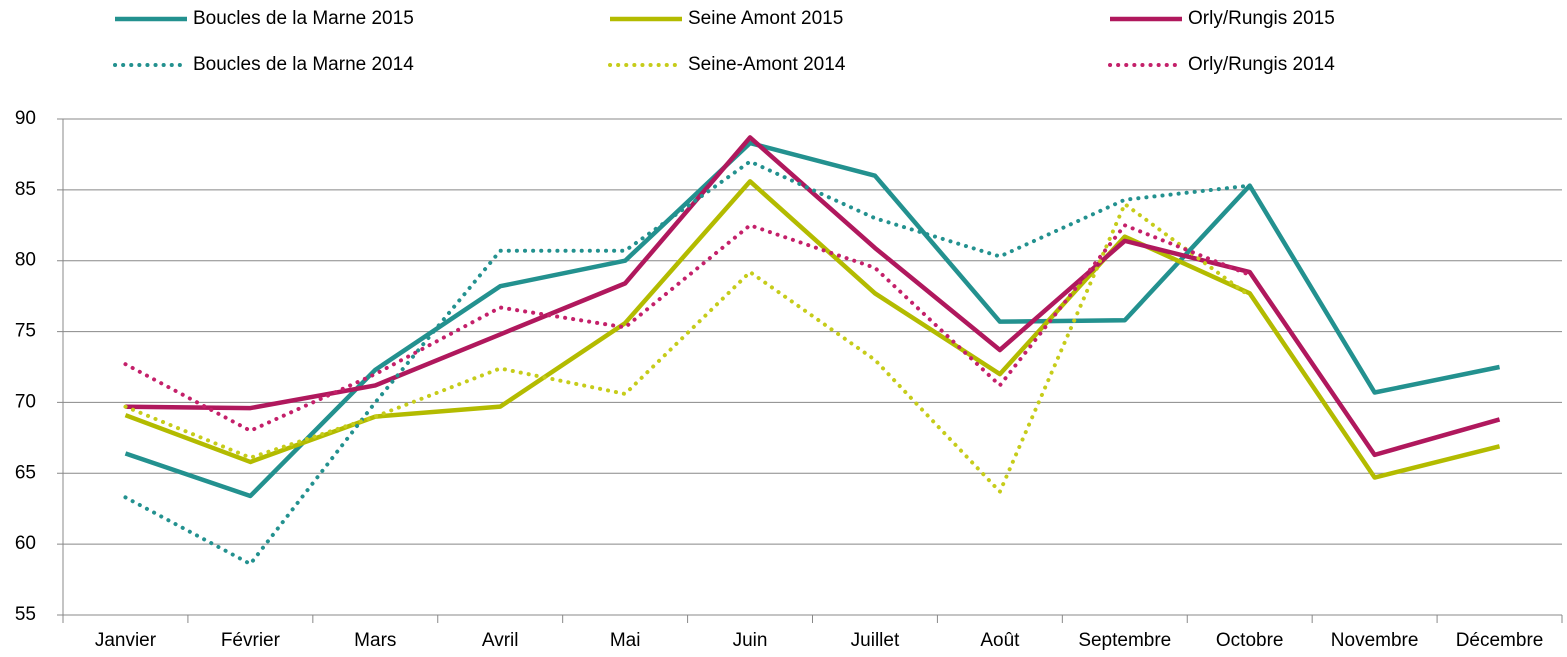 Image resolution: width=1567 pixels, height=657 pixels. Describe the element at coordinates (25, 472) in the screenshot. I see `y-tick-label: 65` at that location.